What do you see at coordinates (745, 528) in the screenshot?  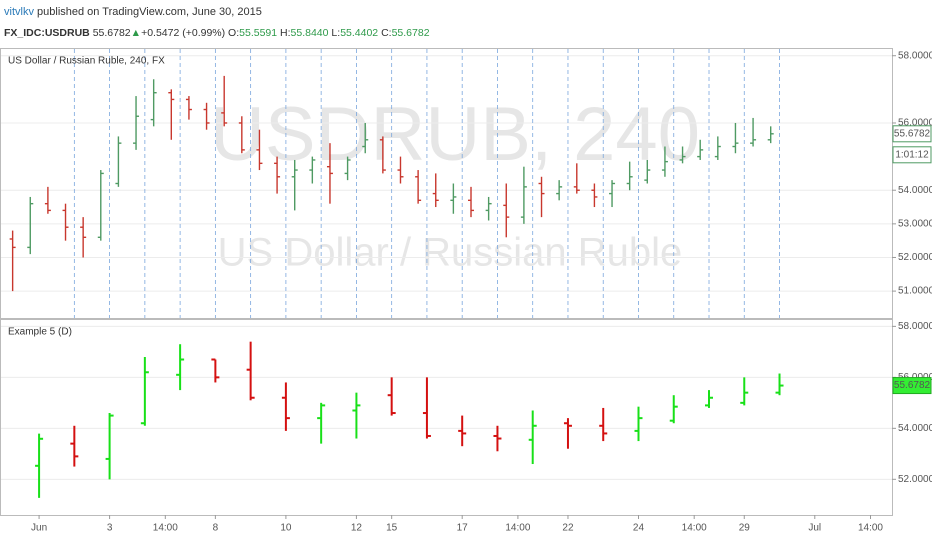 I see `x-tick-label: 29` at bounding box center [745, 528].